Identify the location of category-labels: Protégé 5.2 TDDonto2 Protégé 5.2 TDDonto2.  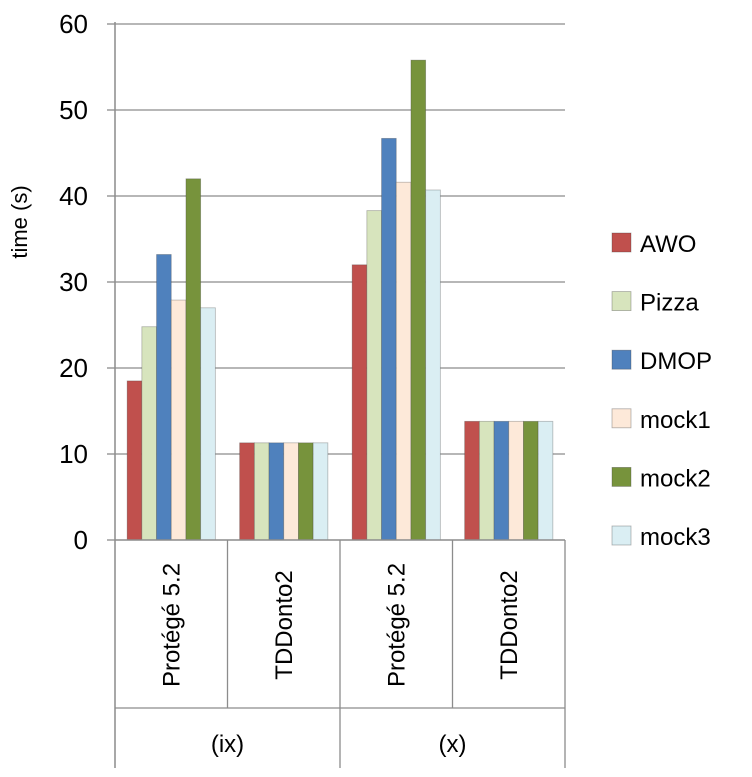
(340, 625).